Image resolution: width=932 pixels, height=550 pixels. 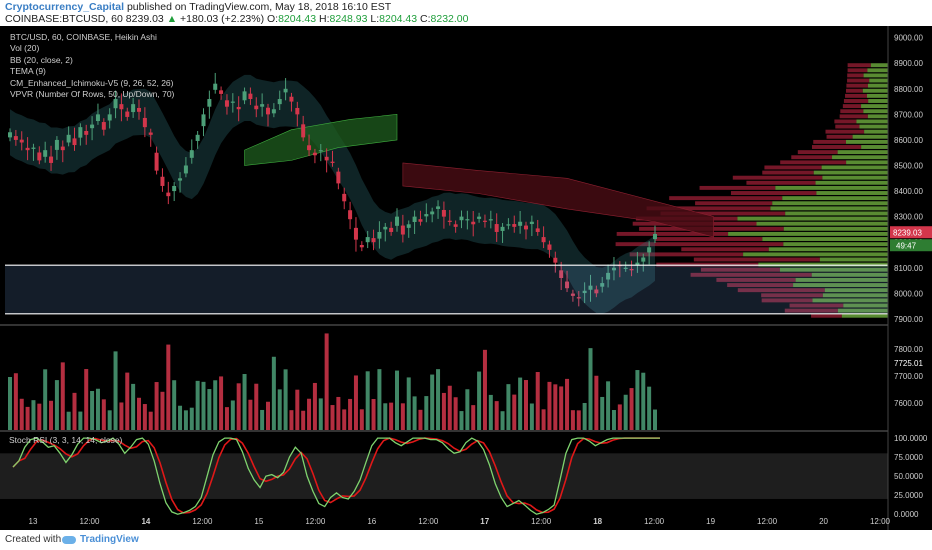 What do you see at coordinates (908, 165) in the screenshot?
I see `price-tick-label: 8500.00` at bounding box center [908, 165].